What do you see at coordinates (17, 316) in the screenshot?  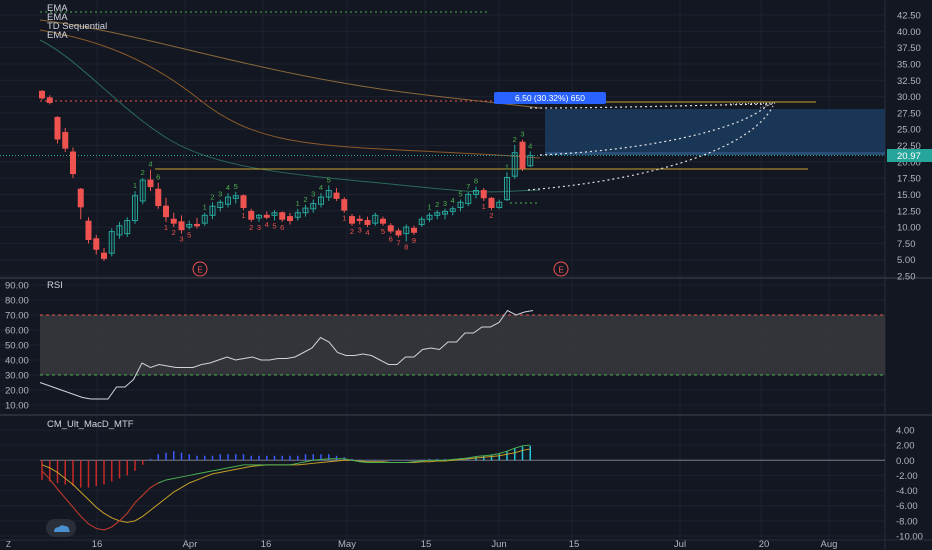 I see `rsi-axis-label: 70.00` at bounding box center [17, 316].